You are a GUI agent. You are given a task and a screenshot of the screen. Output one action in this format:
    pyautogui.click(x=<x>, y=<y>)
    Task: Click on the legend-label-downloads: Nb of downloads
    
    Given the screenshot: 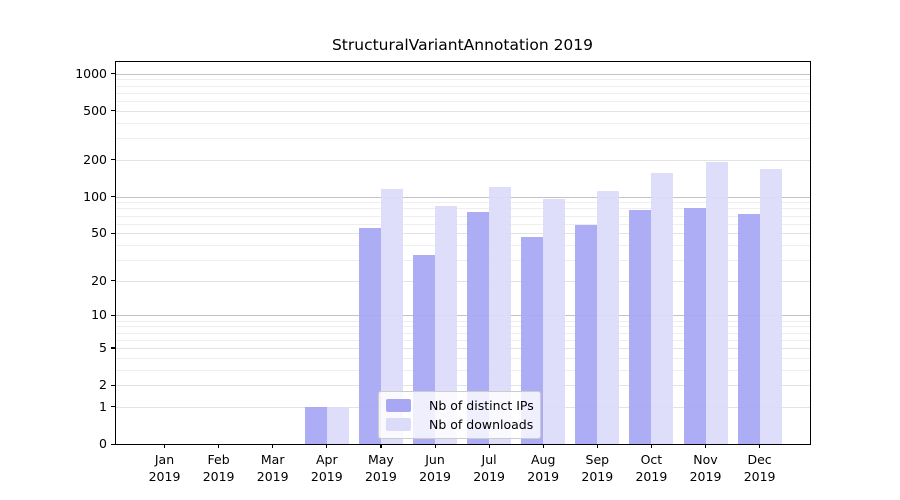 What is the action you would take?
    pyautogui.click(x=481, y=424)
    